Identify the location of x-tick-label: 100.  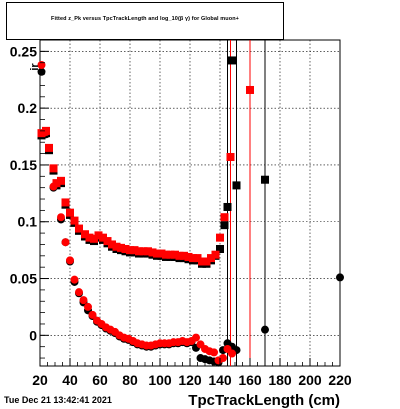
(160, 380).